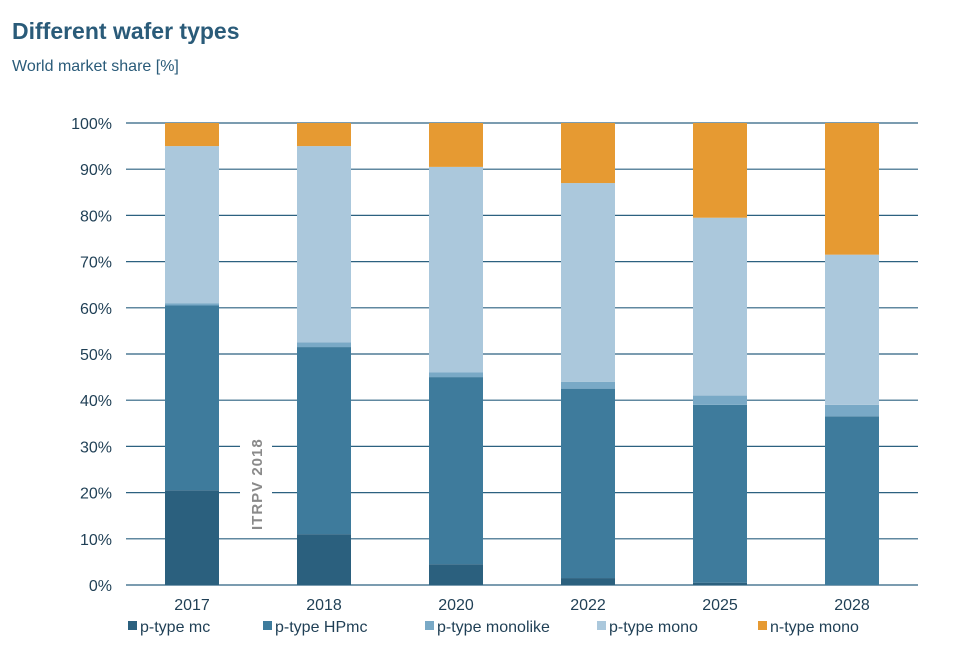  Describe the element at coordinates (96, 447) in the screenshot. I see `y-tick-label: 30%` at that location.